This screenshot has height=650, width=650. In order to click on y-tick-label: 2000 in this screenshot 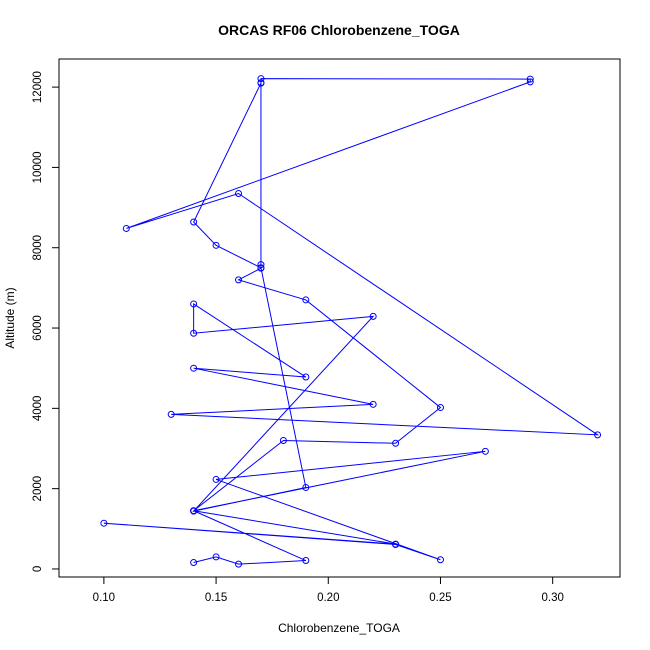, I will do `click(38, 489)`.